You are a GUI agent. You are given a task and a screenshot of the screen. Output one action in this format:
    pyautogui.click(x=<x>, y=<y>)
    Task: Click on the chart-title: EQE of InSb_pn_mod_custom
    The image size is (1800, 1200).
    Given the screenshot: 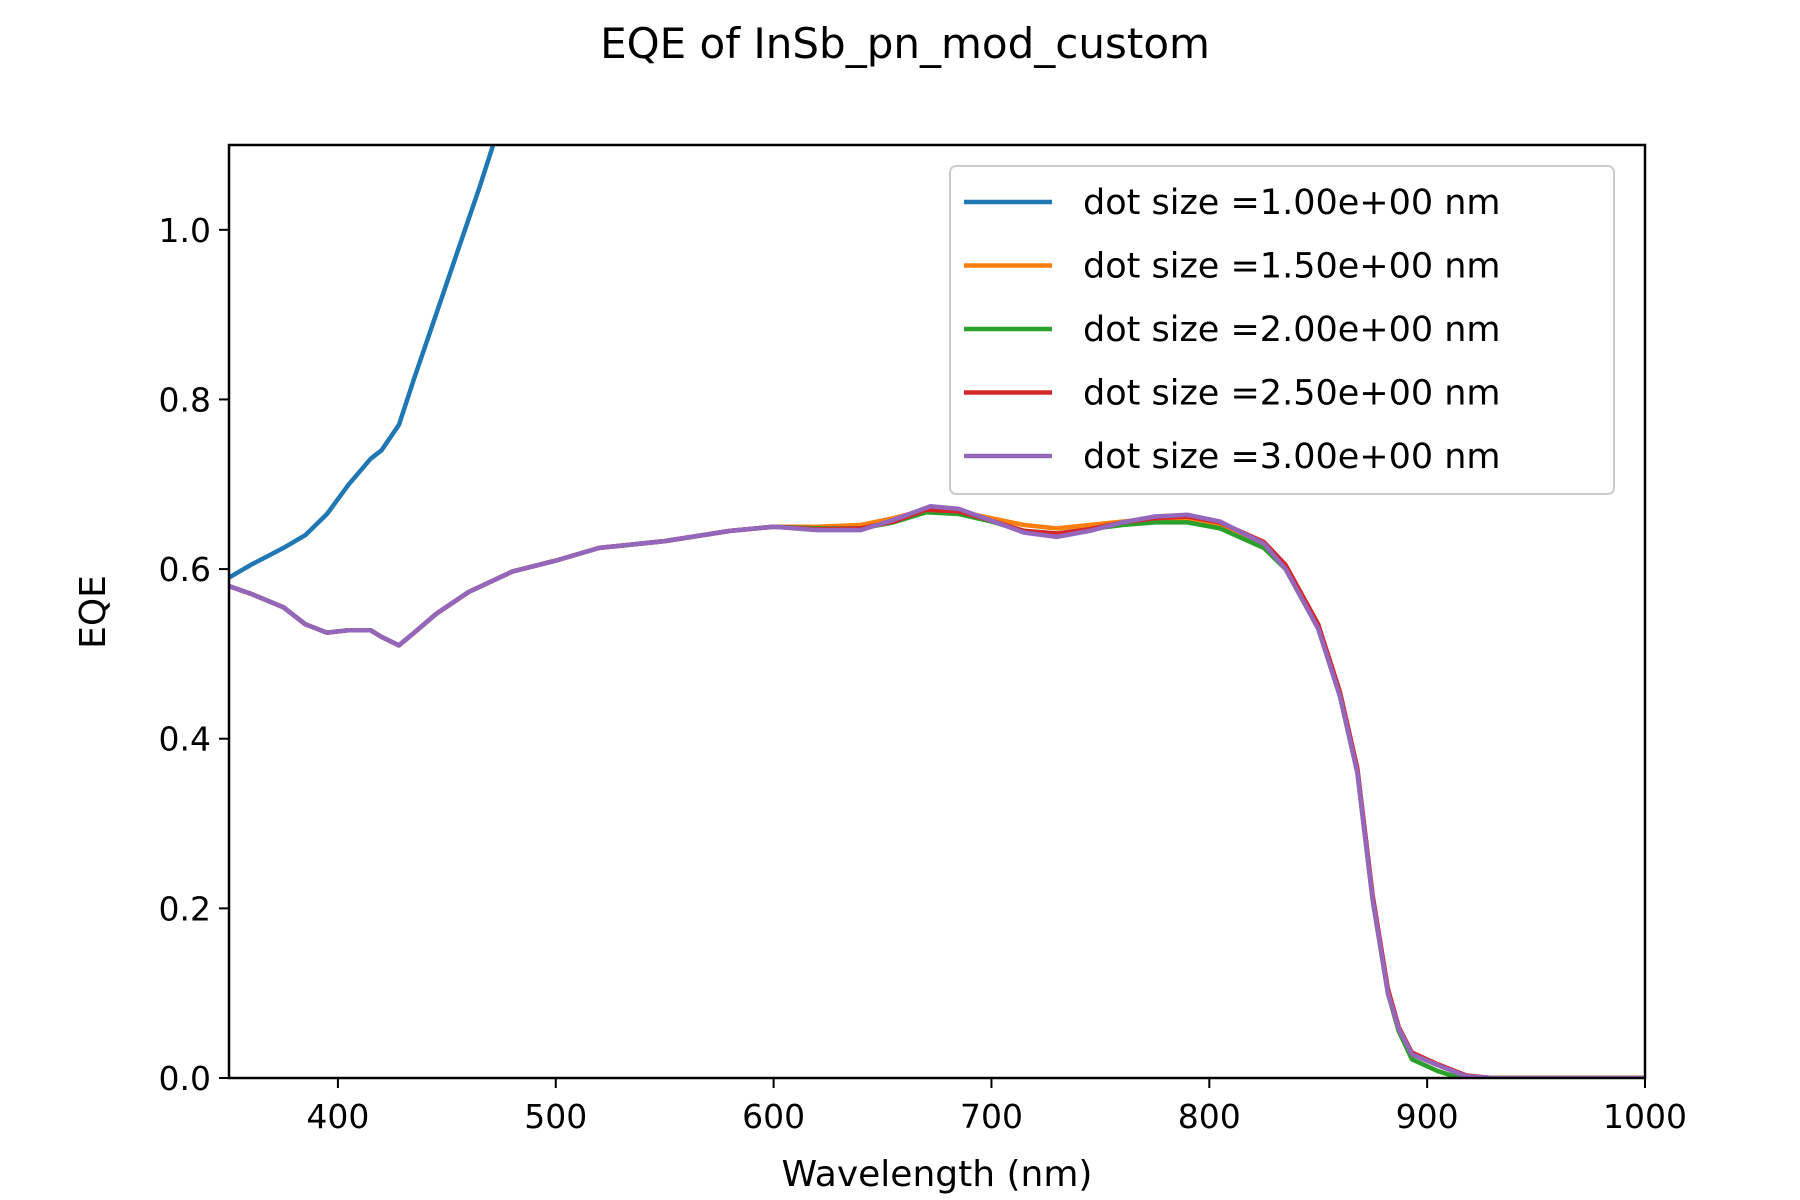 What is the action you would take?
    pyautogui.click(x=905, y=43)
    